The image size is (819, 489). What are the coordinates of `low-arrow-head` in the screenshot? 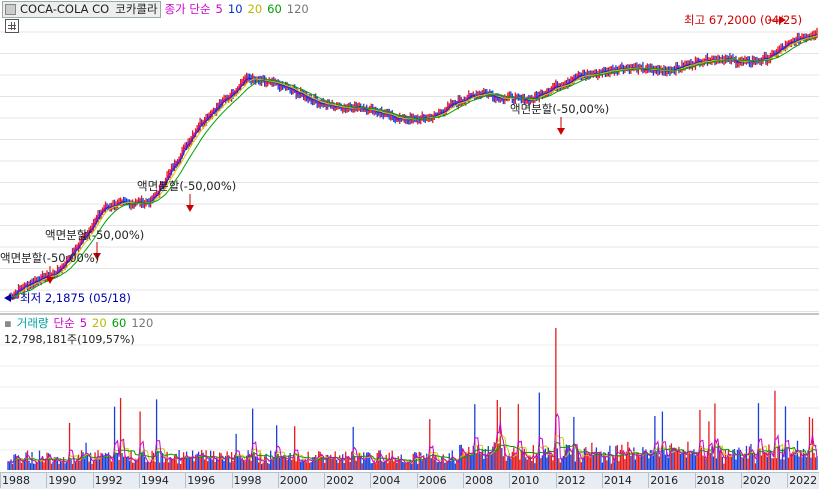 It's located at (7, 298).